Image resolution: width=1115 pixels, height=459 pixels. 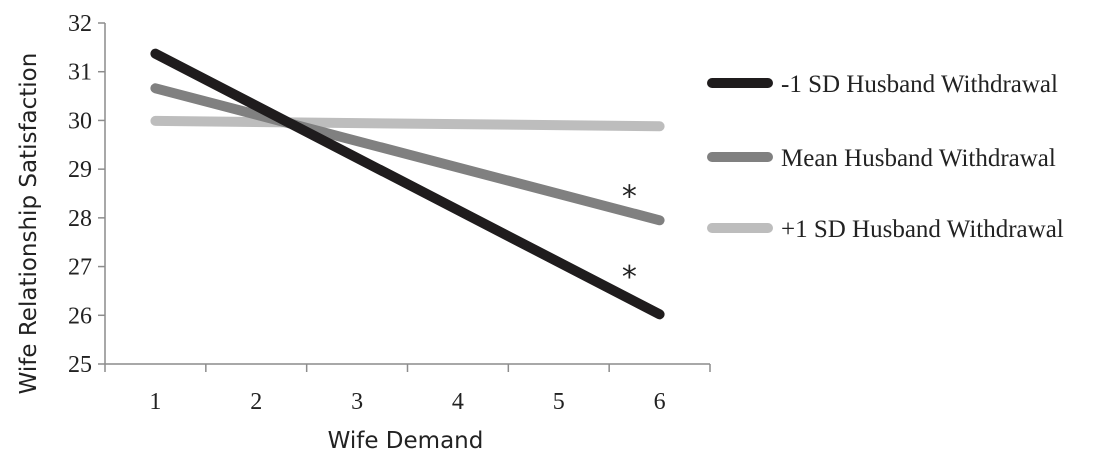 I want to click on x-axis-title: Wife Demand, so click(x=406, y=441).